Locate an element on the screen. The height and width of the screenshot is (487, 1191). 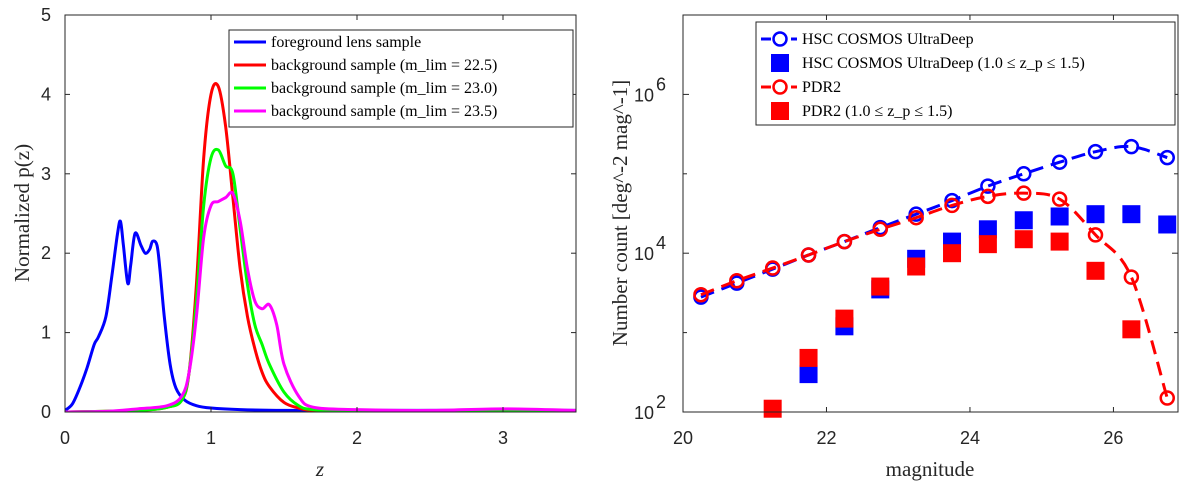
right-y-tick-exponent: 6 is located at coordinates (661, 84).